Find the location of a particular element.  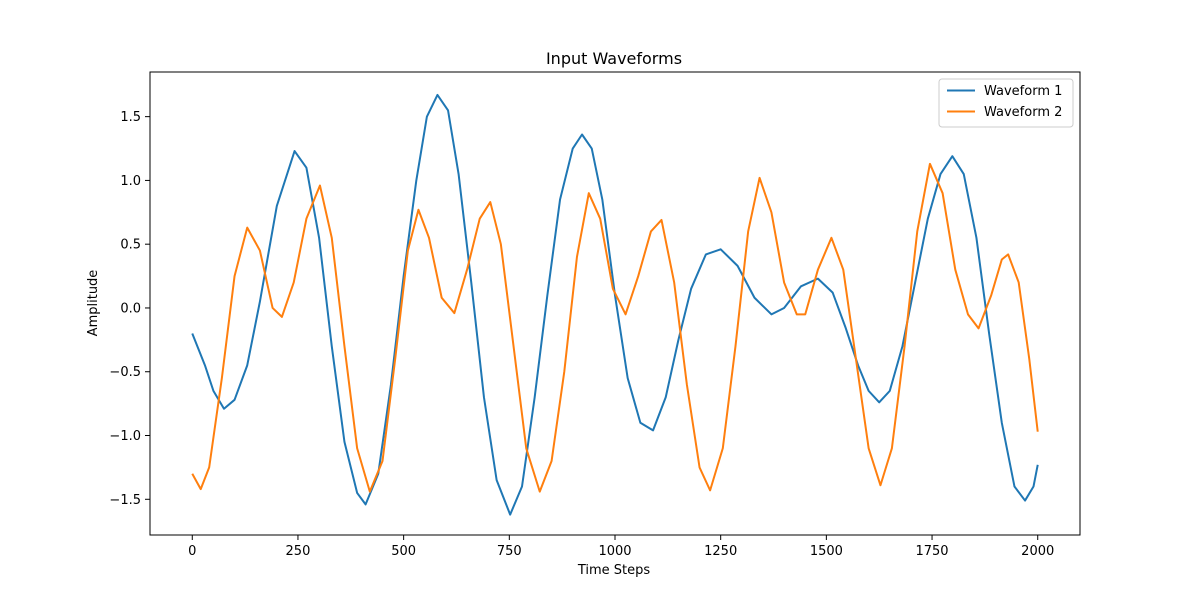

chart-title: Input Waveforms is located at coordinates (614, 58).